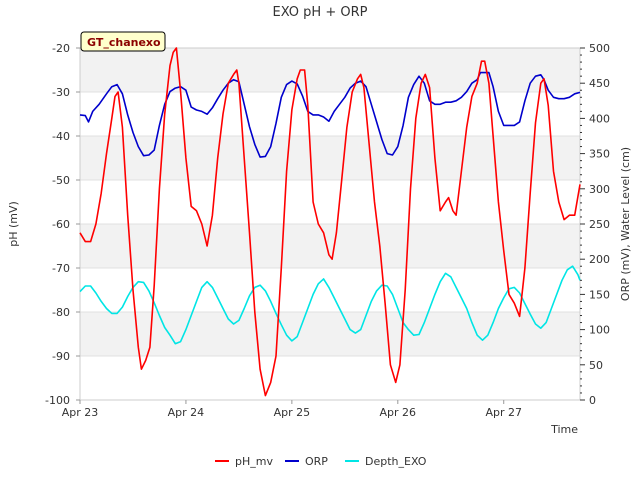 Image resolution: width=640 pixels, height=480 pixels. What do you see at coordinates (599, 189) in the screenshot?
I see `y-right-tick-label: 300` at bounding box center [599, 189].